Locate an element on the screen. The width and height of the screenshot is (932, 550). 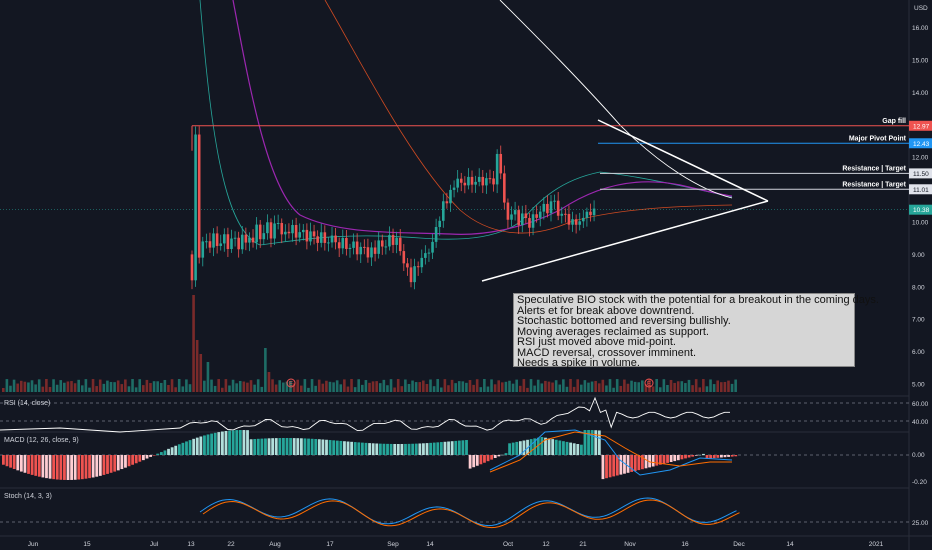
major-pivot-value: 12.43 is located at coordinates (921, 144).